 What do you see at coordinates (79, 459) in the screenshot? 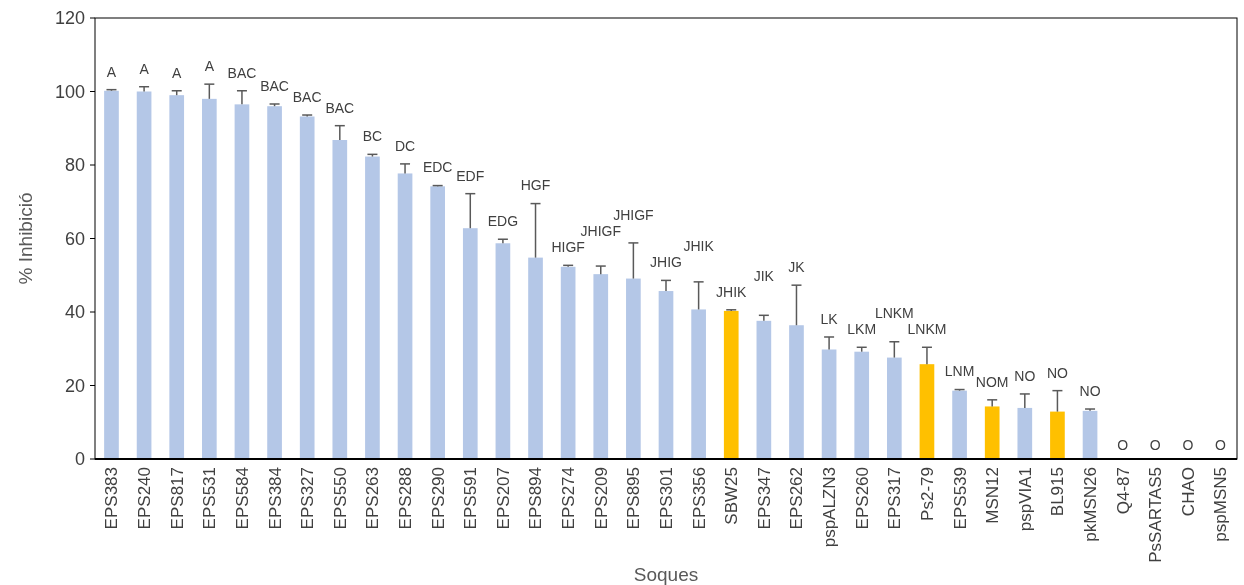
I see `y-tick-label: 0` at bounding box center [79, 459].